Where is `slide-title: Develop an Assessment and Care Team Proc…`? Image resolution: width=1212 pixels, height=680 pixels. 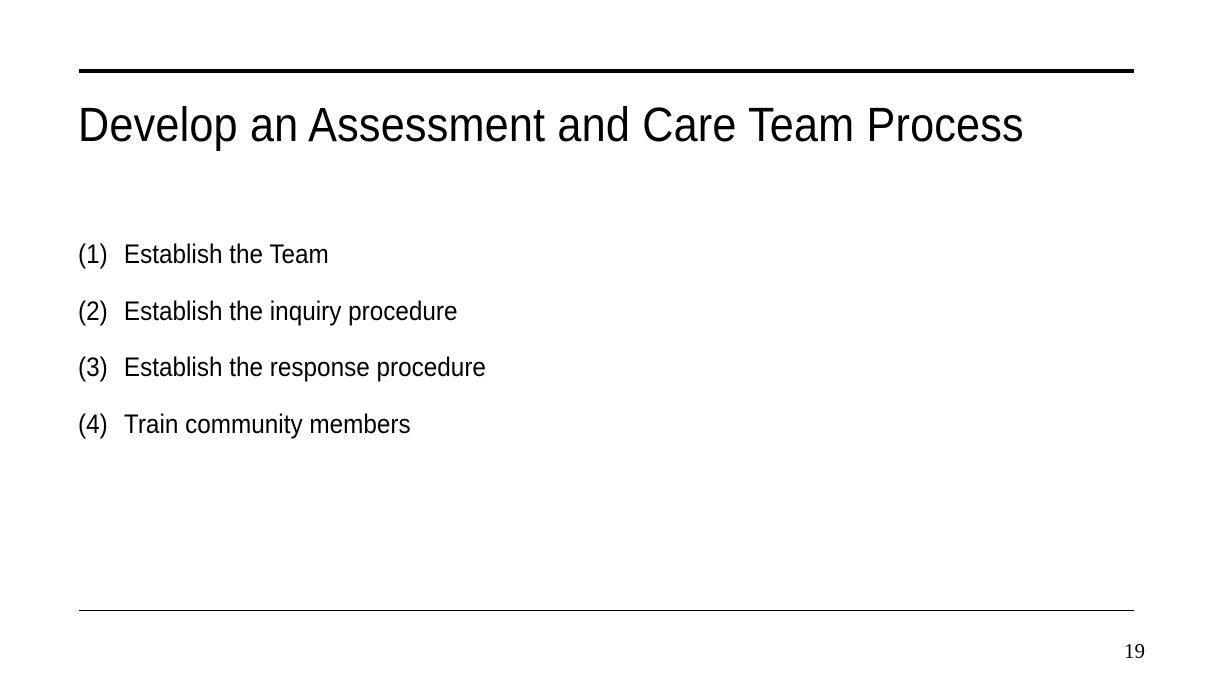 slide-title: Develop an Assessment and Care Team Proc… is located at coordinates (551, 125).